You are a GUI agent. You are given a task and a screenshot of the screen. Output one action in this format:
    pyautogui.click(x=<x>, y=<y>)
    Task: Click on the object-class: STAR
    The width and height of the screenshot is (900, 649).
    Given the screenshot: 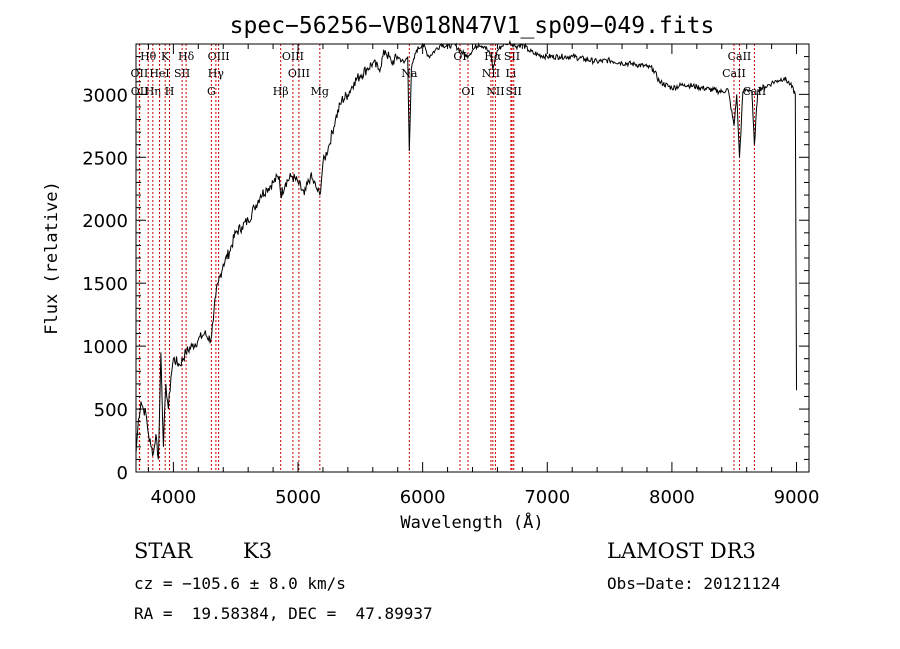 What is the action you would take?
    pyautogui.click(x=163, y=551)
    